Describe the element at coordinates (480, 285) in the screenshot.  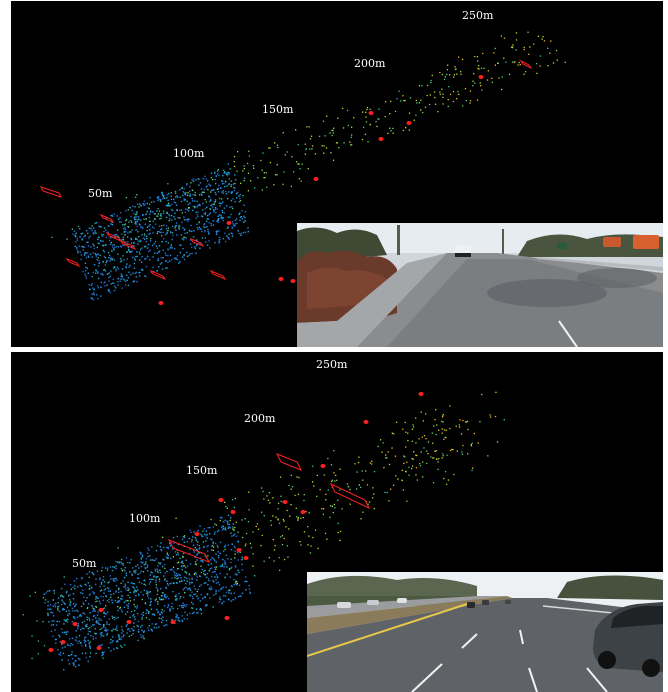
I see `camera-image-top` at that location.